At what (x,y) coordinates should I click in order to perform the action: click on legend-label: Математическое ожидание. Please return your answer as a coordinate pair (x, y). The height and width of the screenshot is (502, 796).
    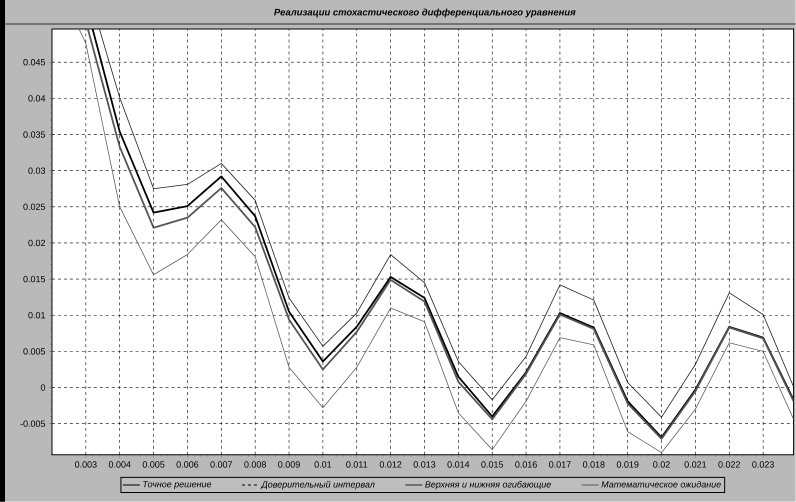
    Looking at the image, I should click on (661, 484).